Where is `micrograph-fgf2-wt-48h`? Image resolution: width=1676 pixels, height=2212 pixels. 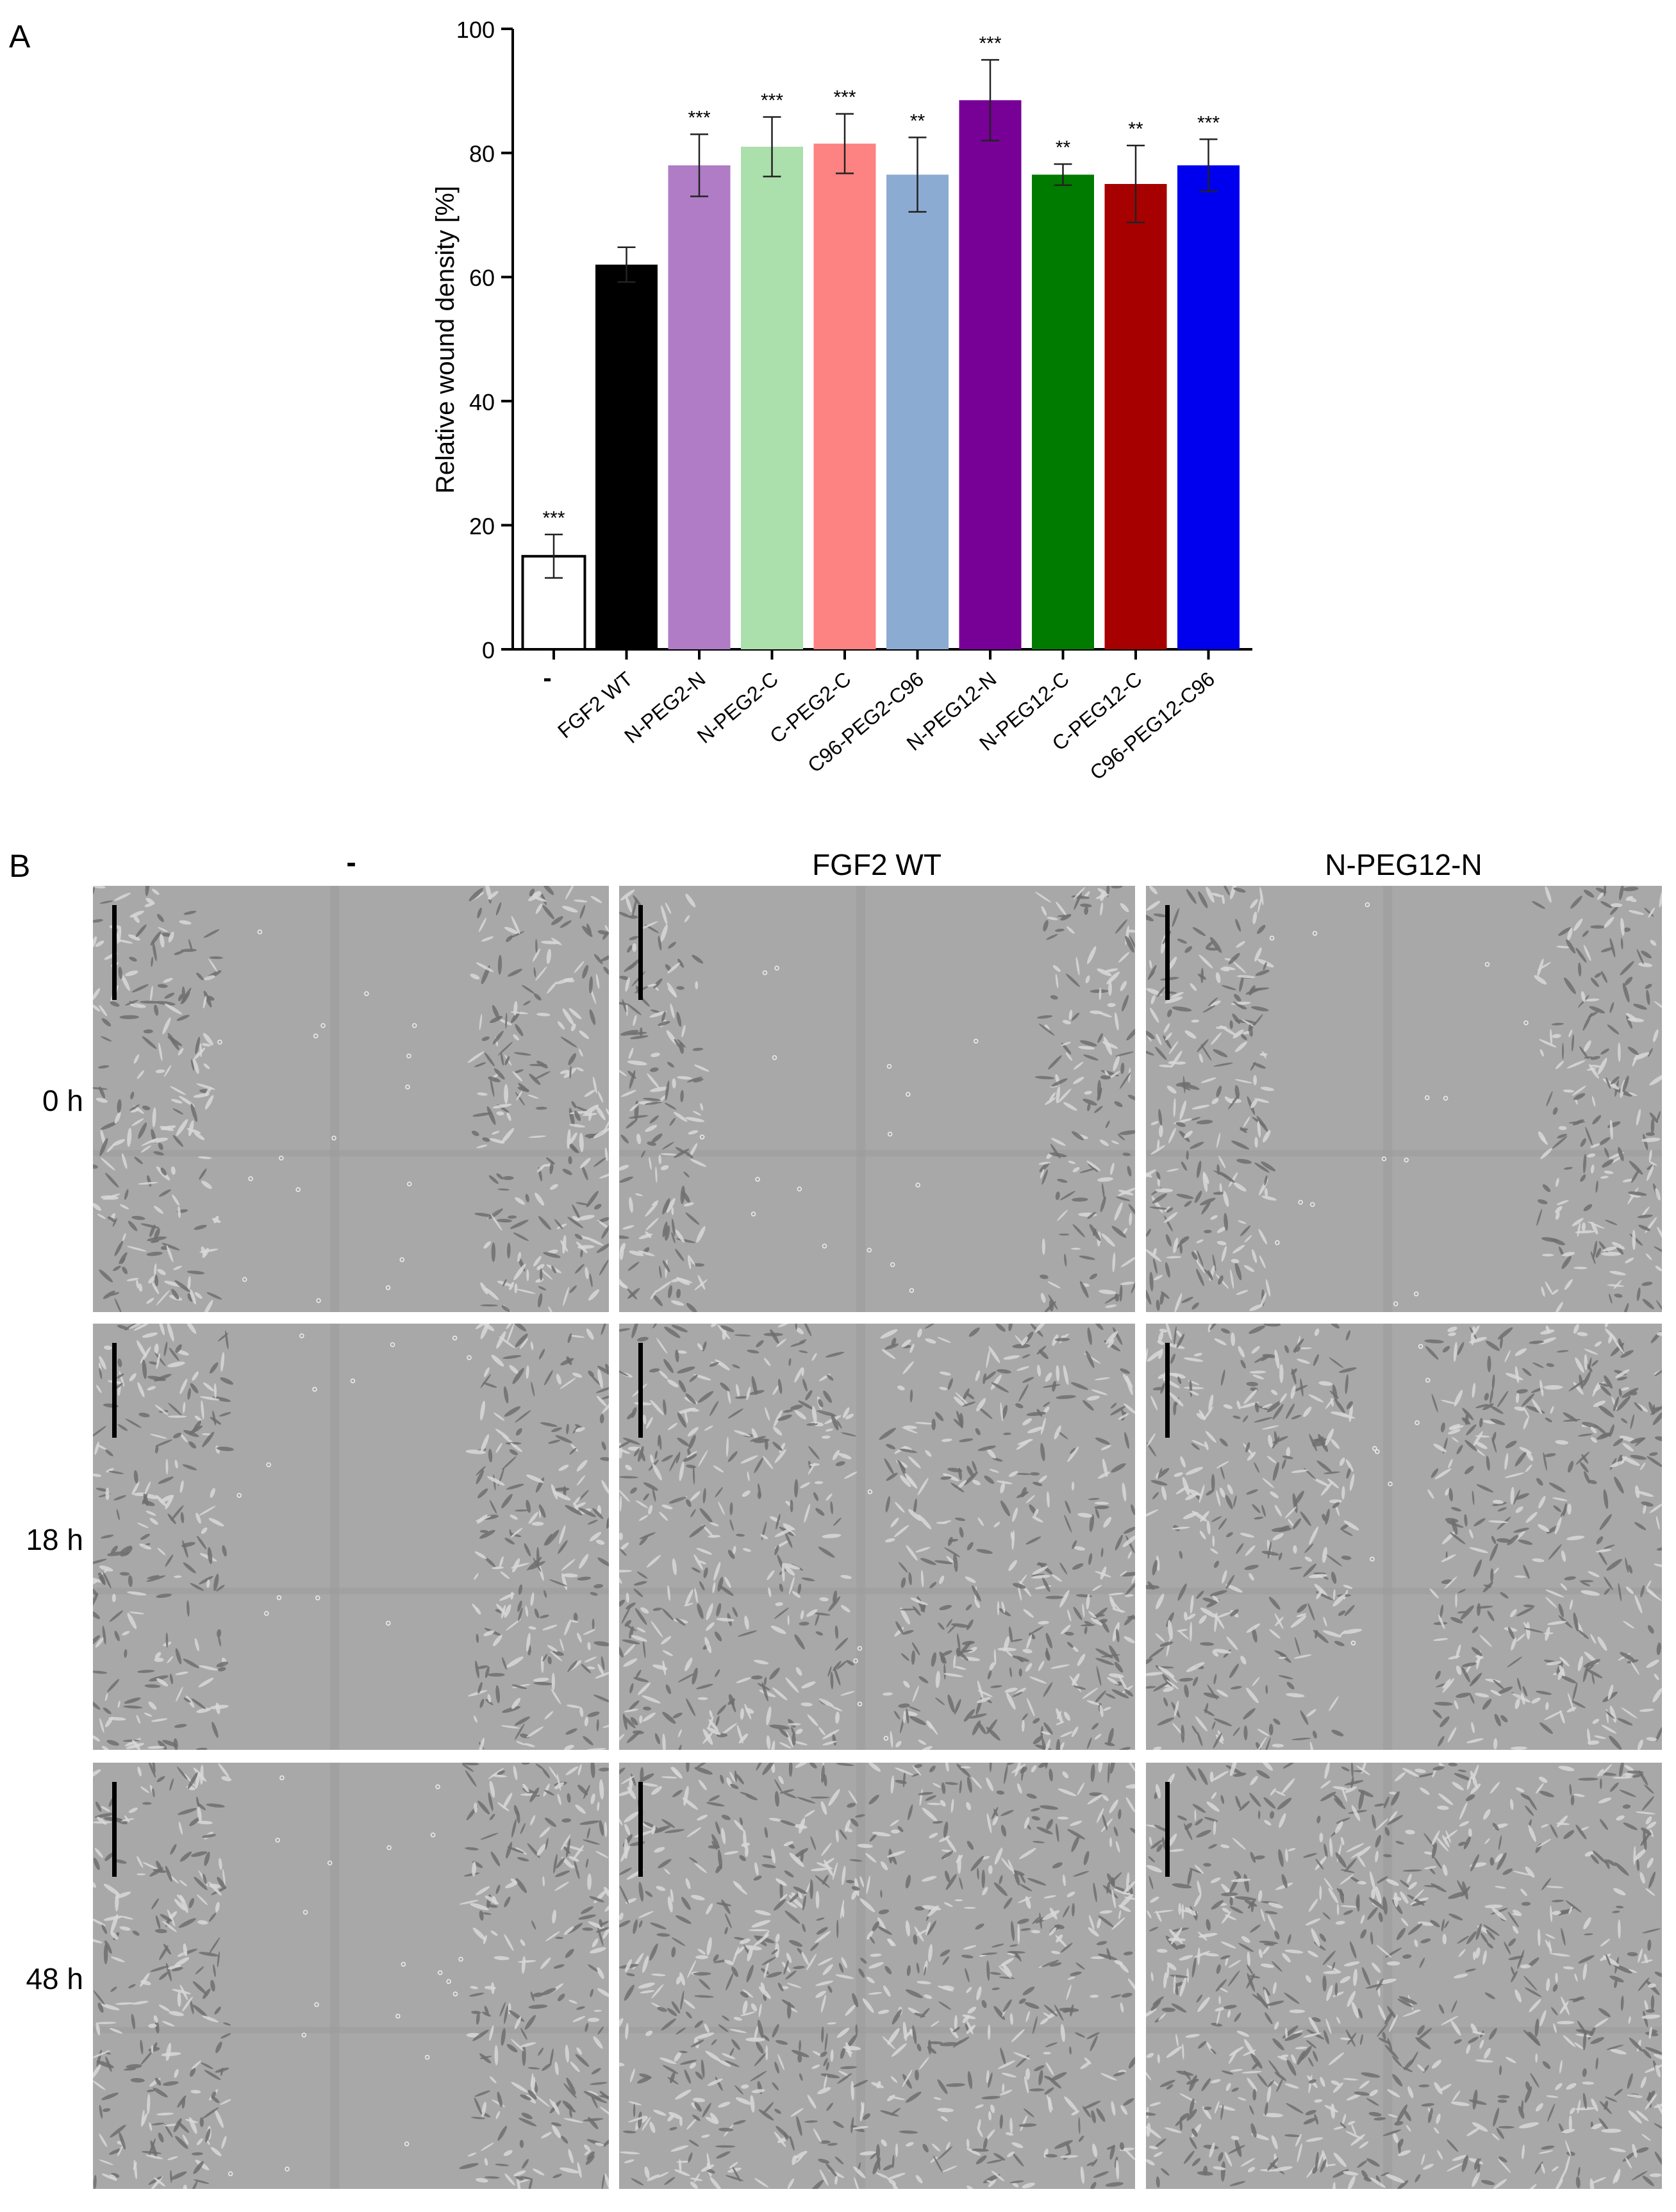 micrograph-fgf2-wt-48h is located at coordinates (877, 1976).